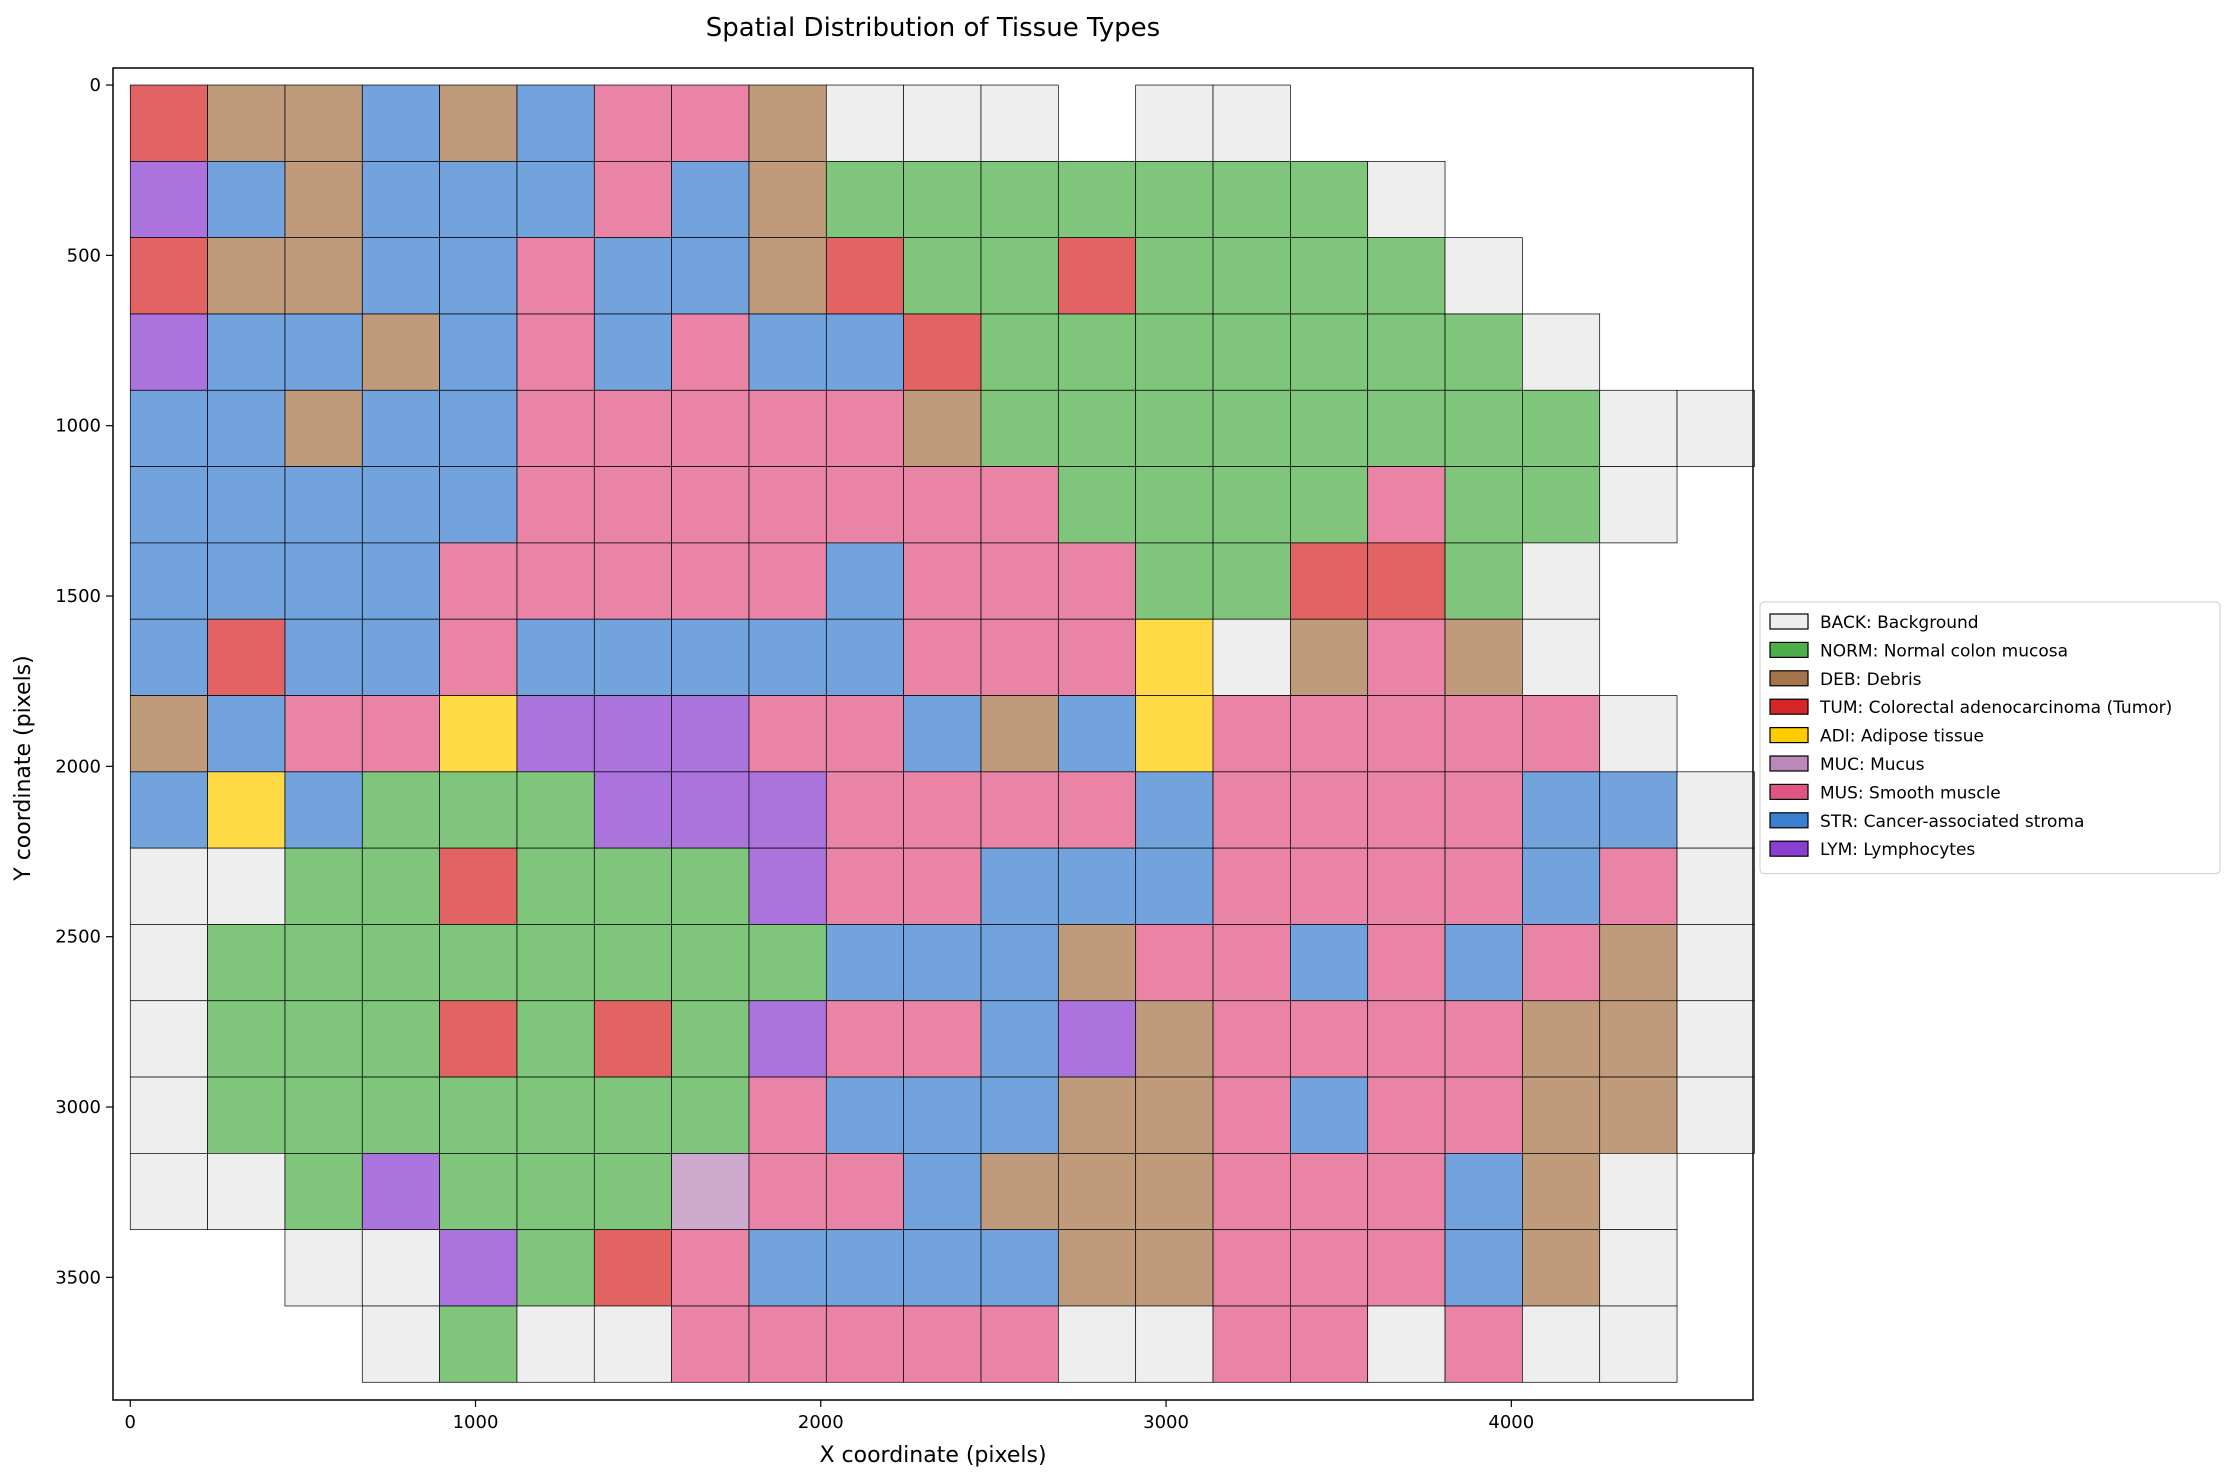  What do you see at coordinates (78, 1277) in the screenshot?
I see `y-tick-label: 3500` at bounding box center [78, 1277].